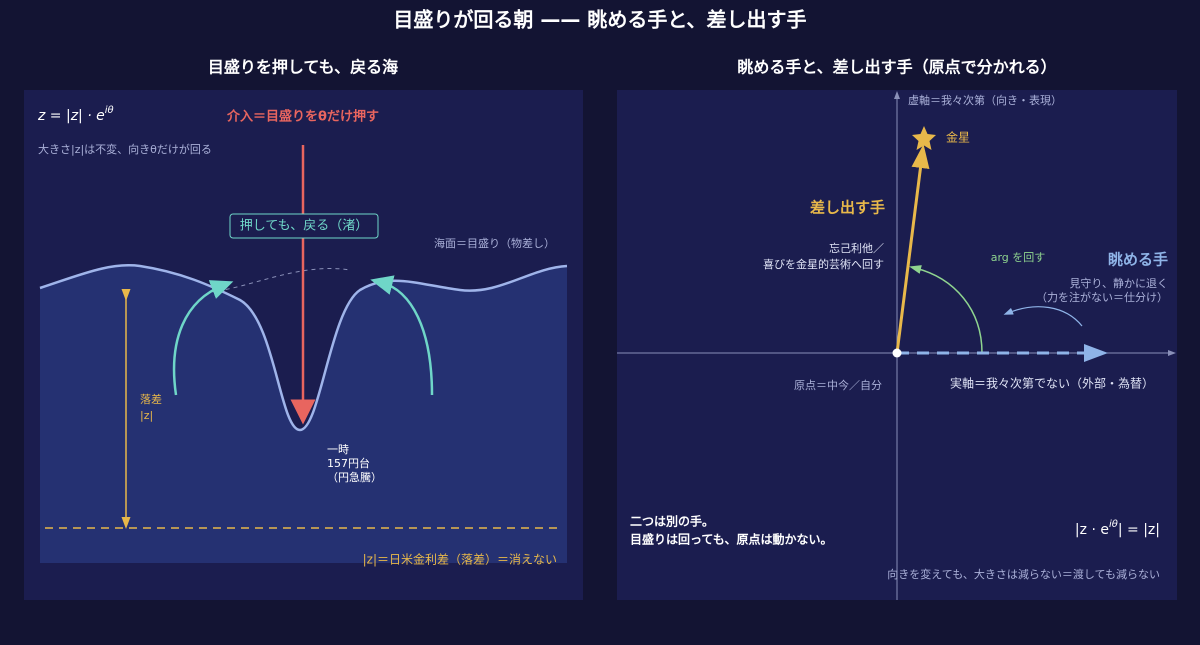 Image resolution: width=1200 pixels, height=645 pixels. Describe the element at coordinates (1138, 260) in the screenshot. I see `watch-hand: 眺める手` at that location.